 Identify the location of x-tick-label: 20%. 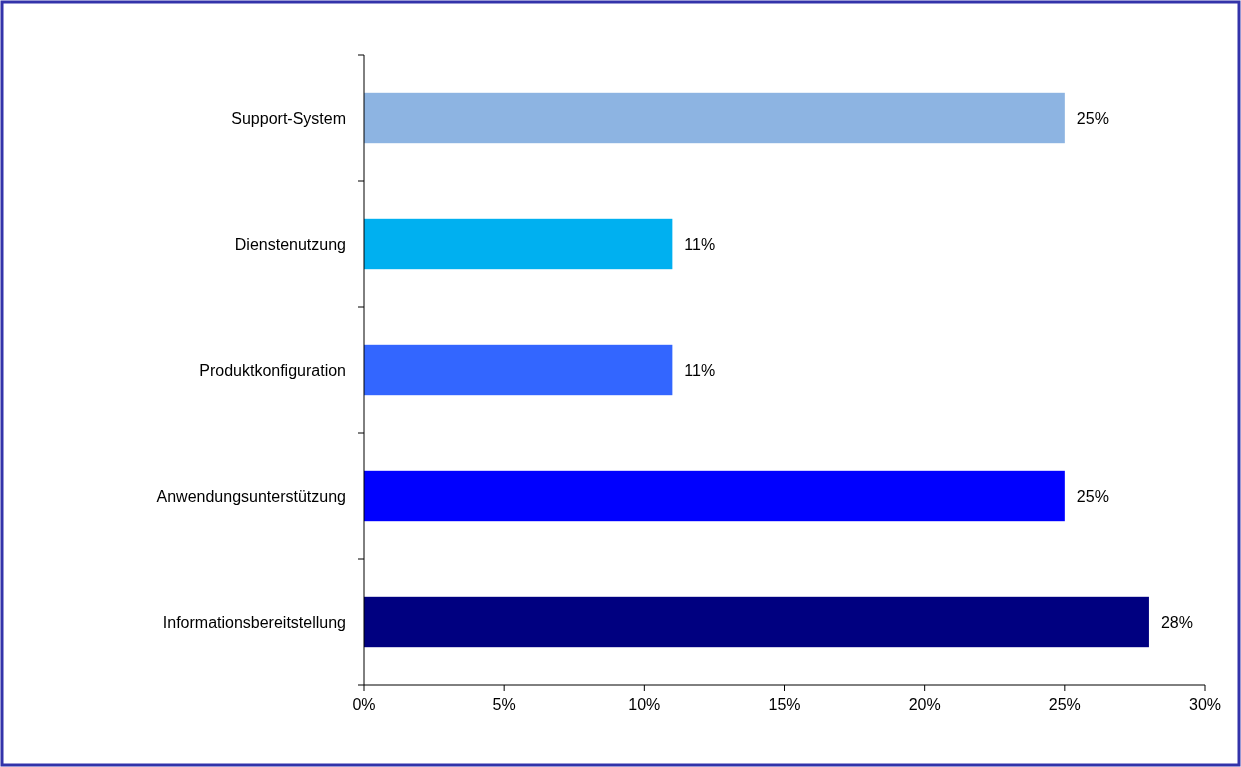
(924, 704).